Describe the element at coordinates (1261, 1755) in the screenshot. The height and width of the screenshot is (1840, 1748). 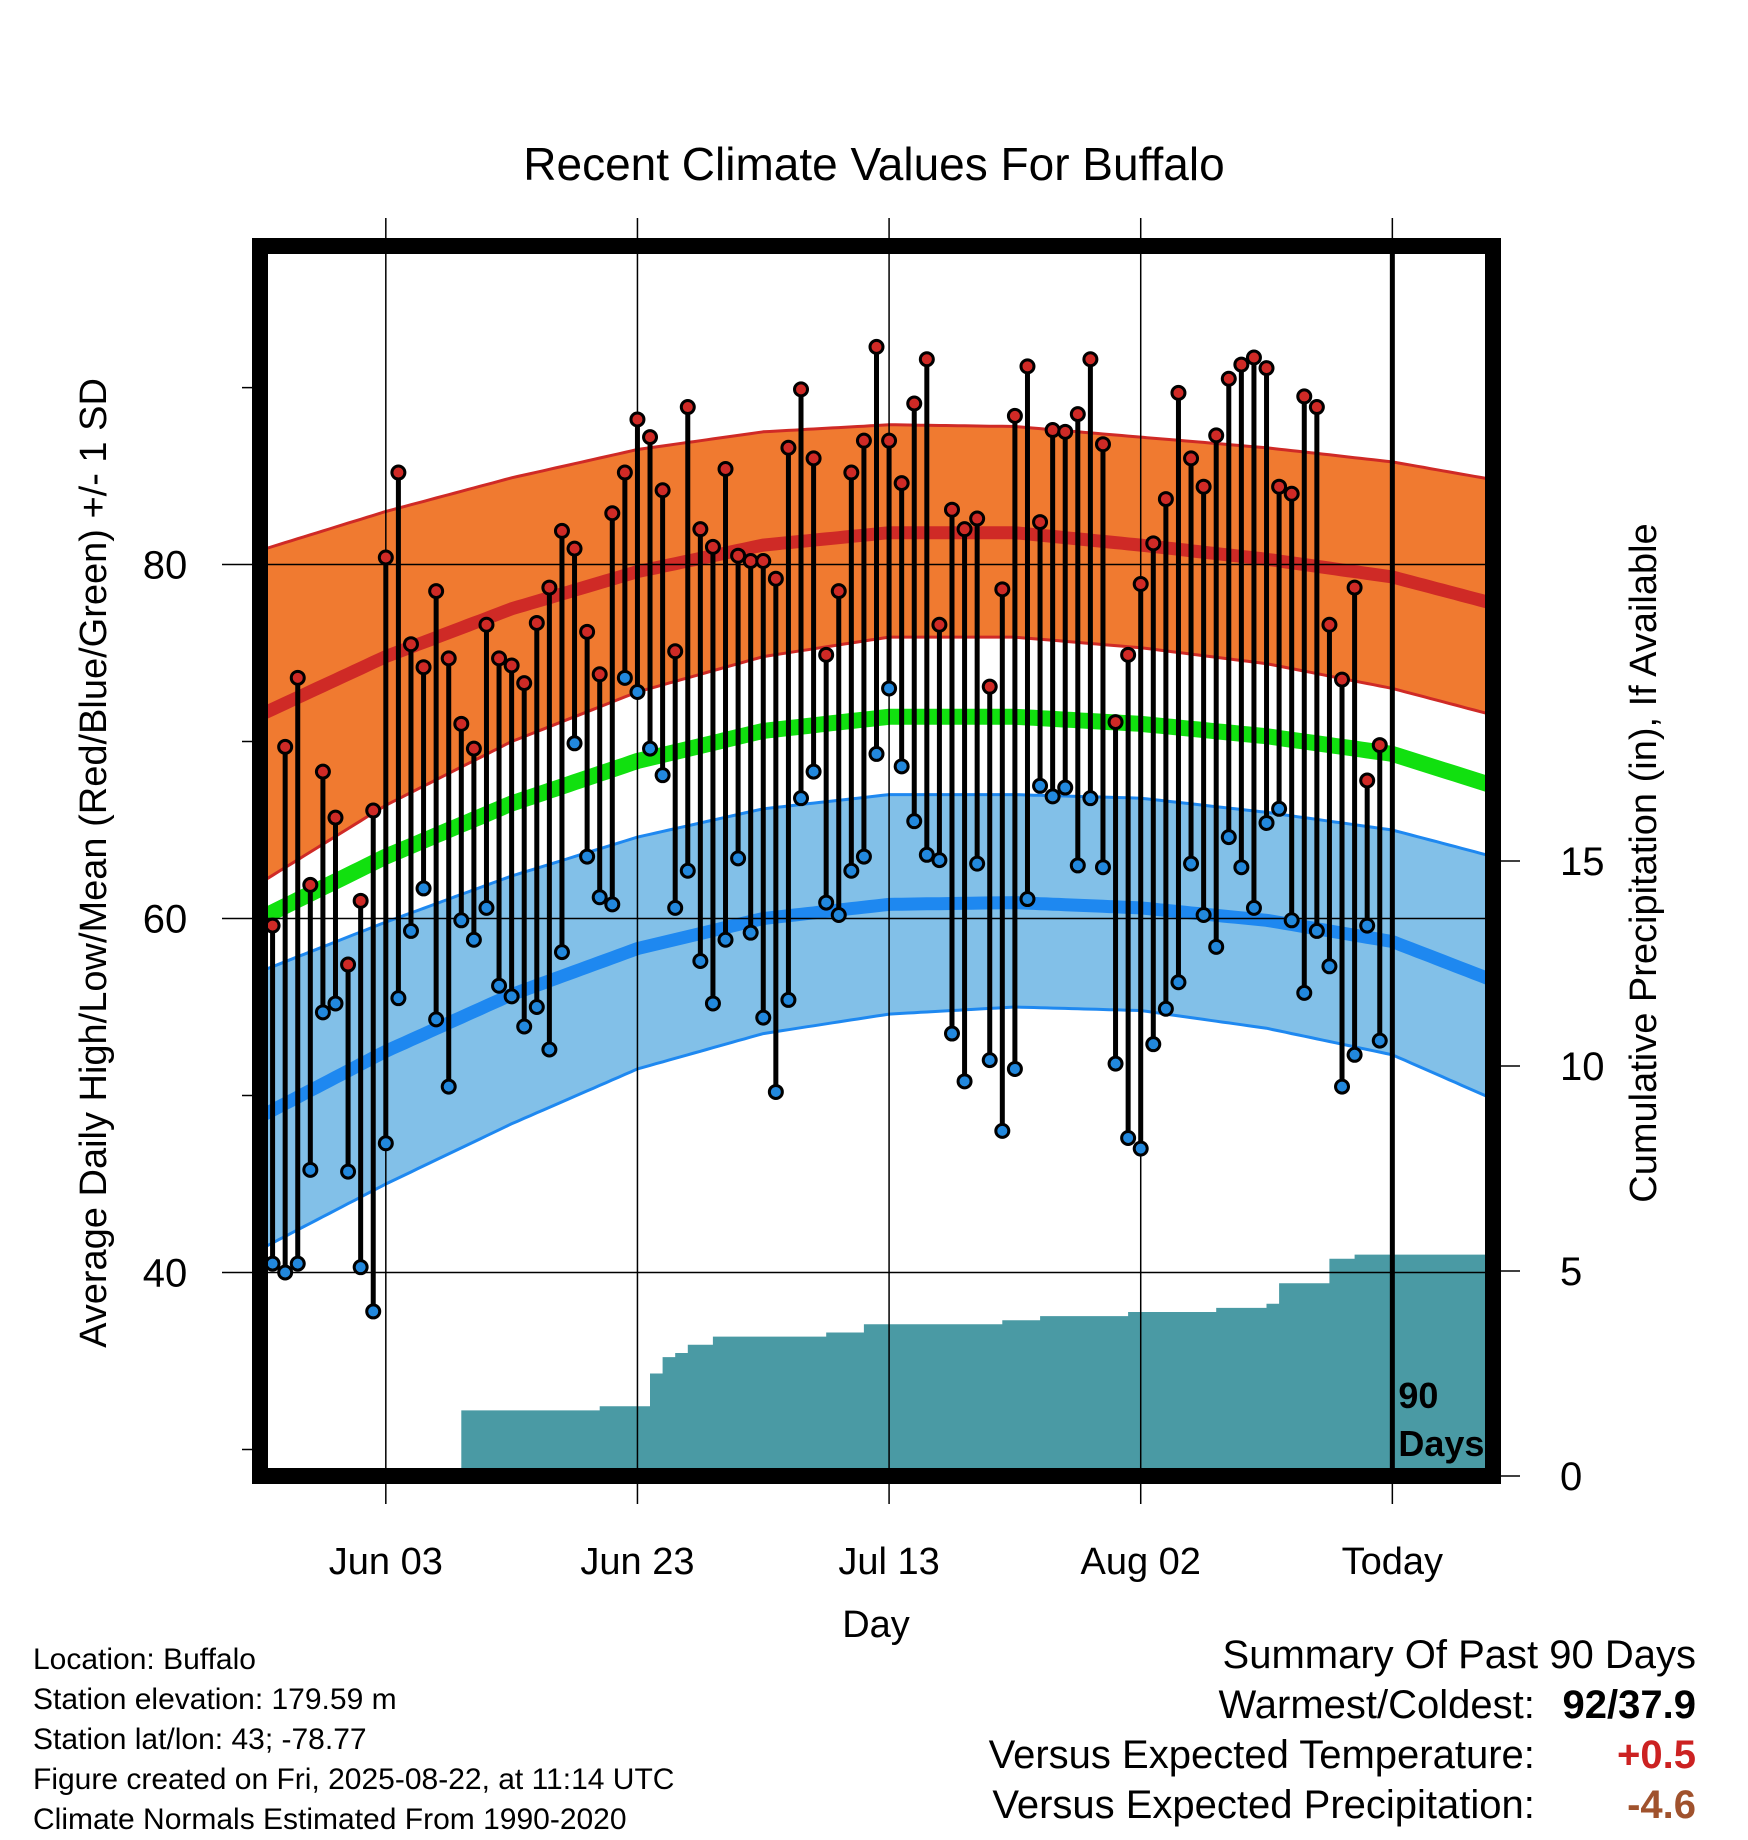
I see `temp-anomaly-label: Versus Expected Temperature:` at that location.